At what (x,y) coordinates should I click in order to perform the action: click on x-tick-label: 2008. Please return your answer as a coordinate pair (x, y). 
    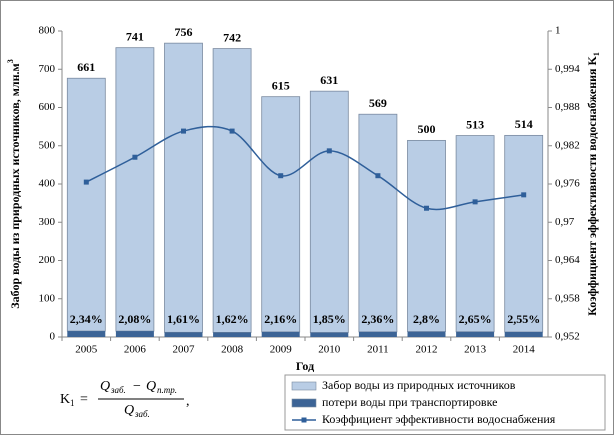
    Looking at the image, I should click on (232, 350).